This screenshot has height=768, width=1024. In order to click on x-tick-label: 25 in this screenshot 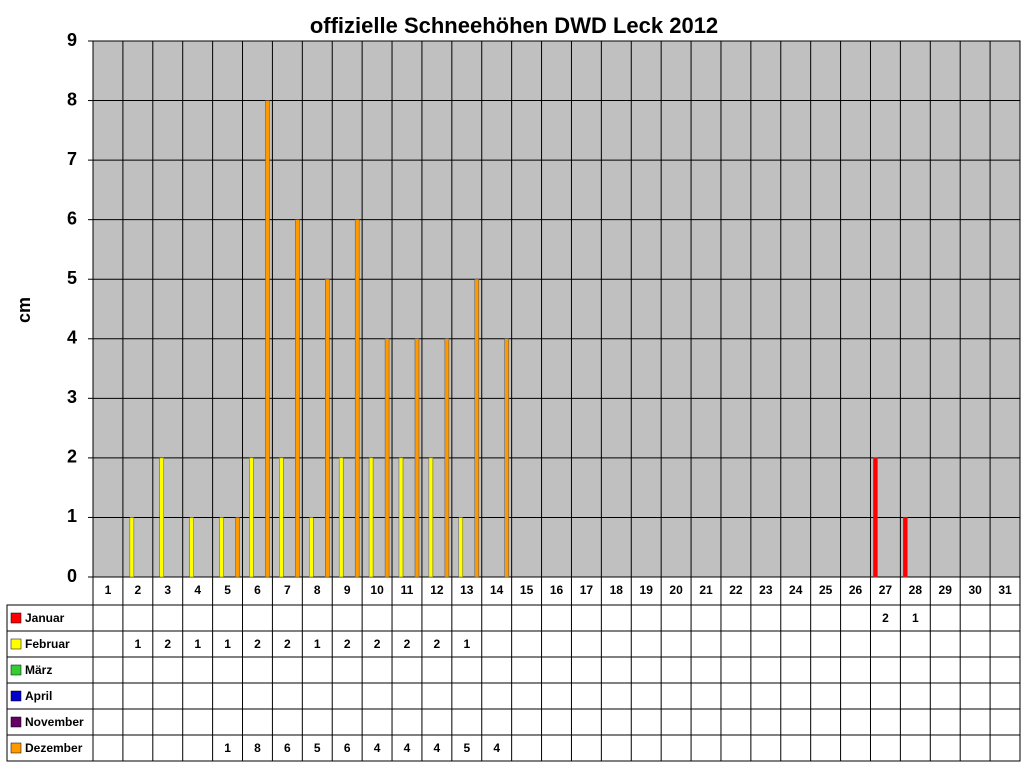, I will do `click(826, 590)`.